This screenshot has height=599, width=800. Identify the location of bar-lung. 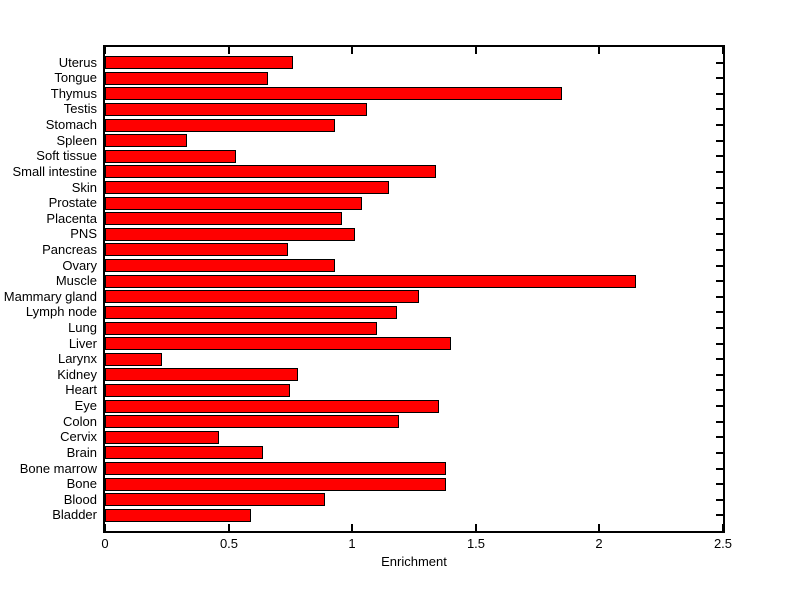
(241, 328).